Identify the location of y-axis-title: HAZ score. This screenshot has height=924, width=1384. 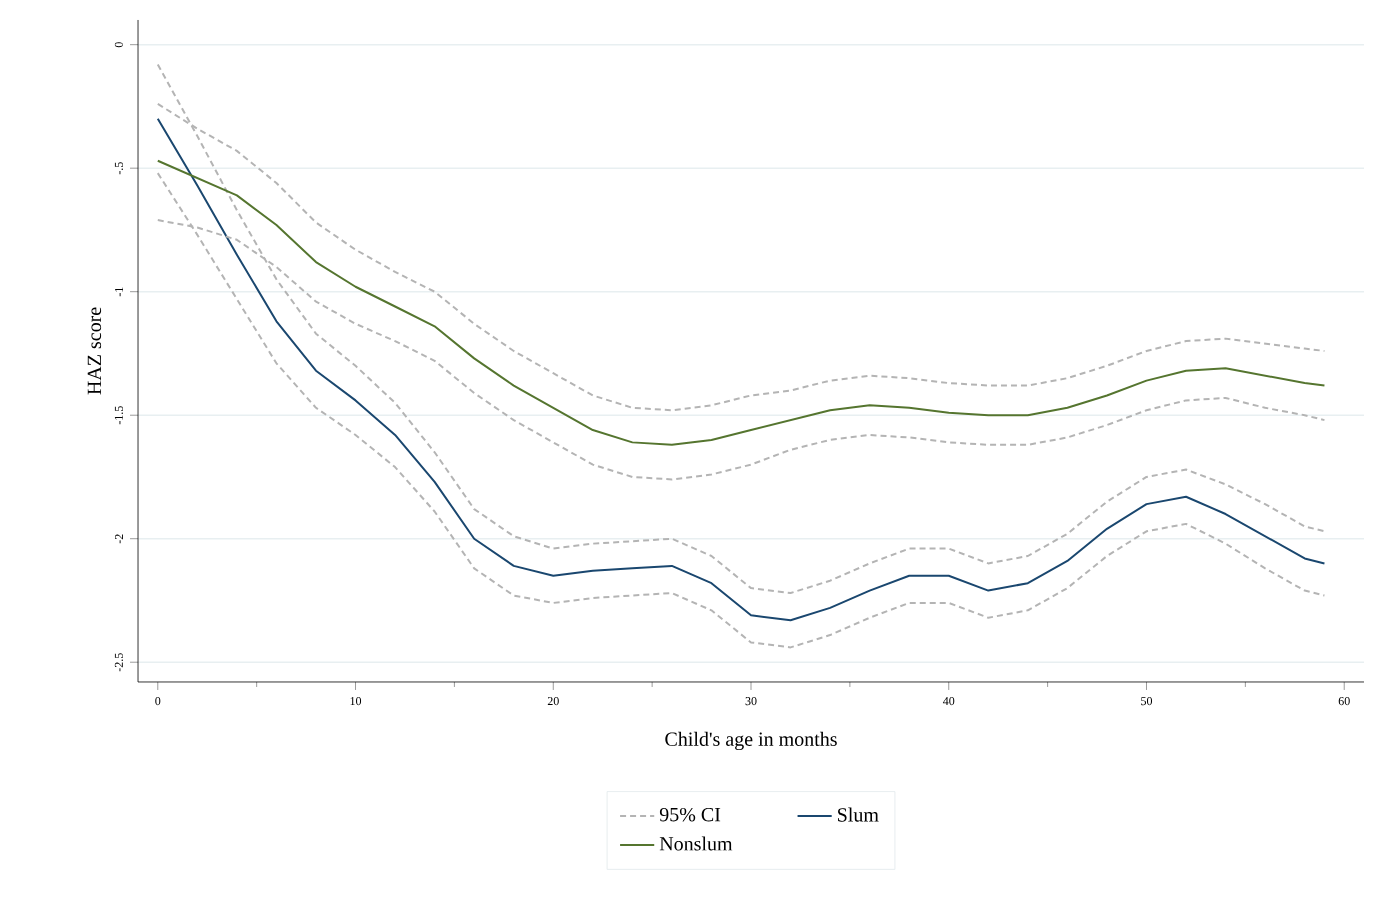
(94, 351).